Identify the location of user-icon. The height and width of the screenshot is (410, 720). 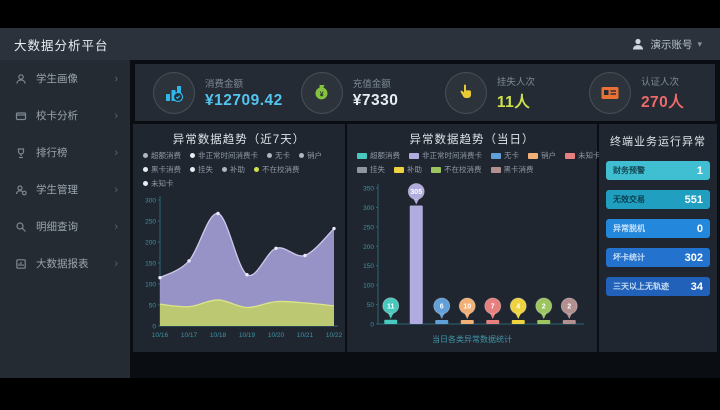
(638, 44).